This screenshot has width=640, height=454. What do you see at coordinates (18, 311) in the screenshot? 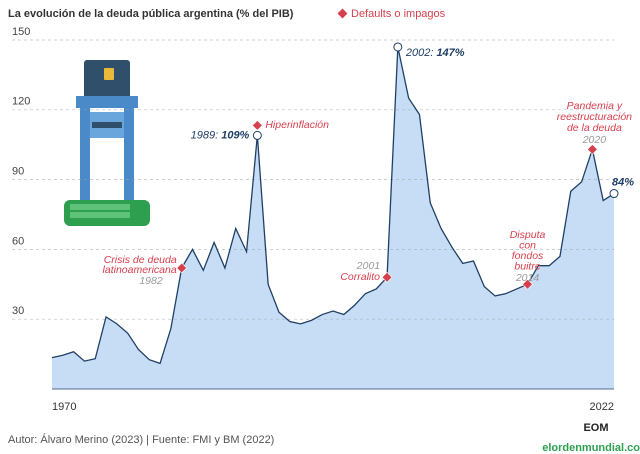
I see `y-tick-label: 30` at bounding box center [18, 311].